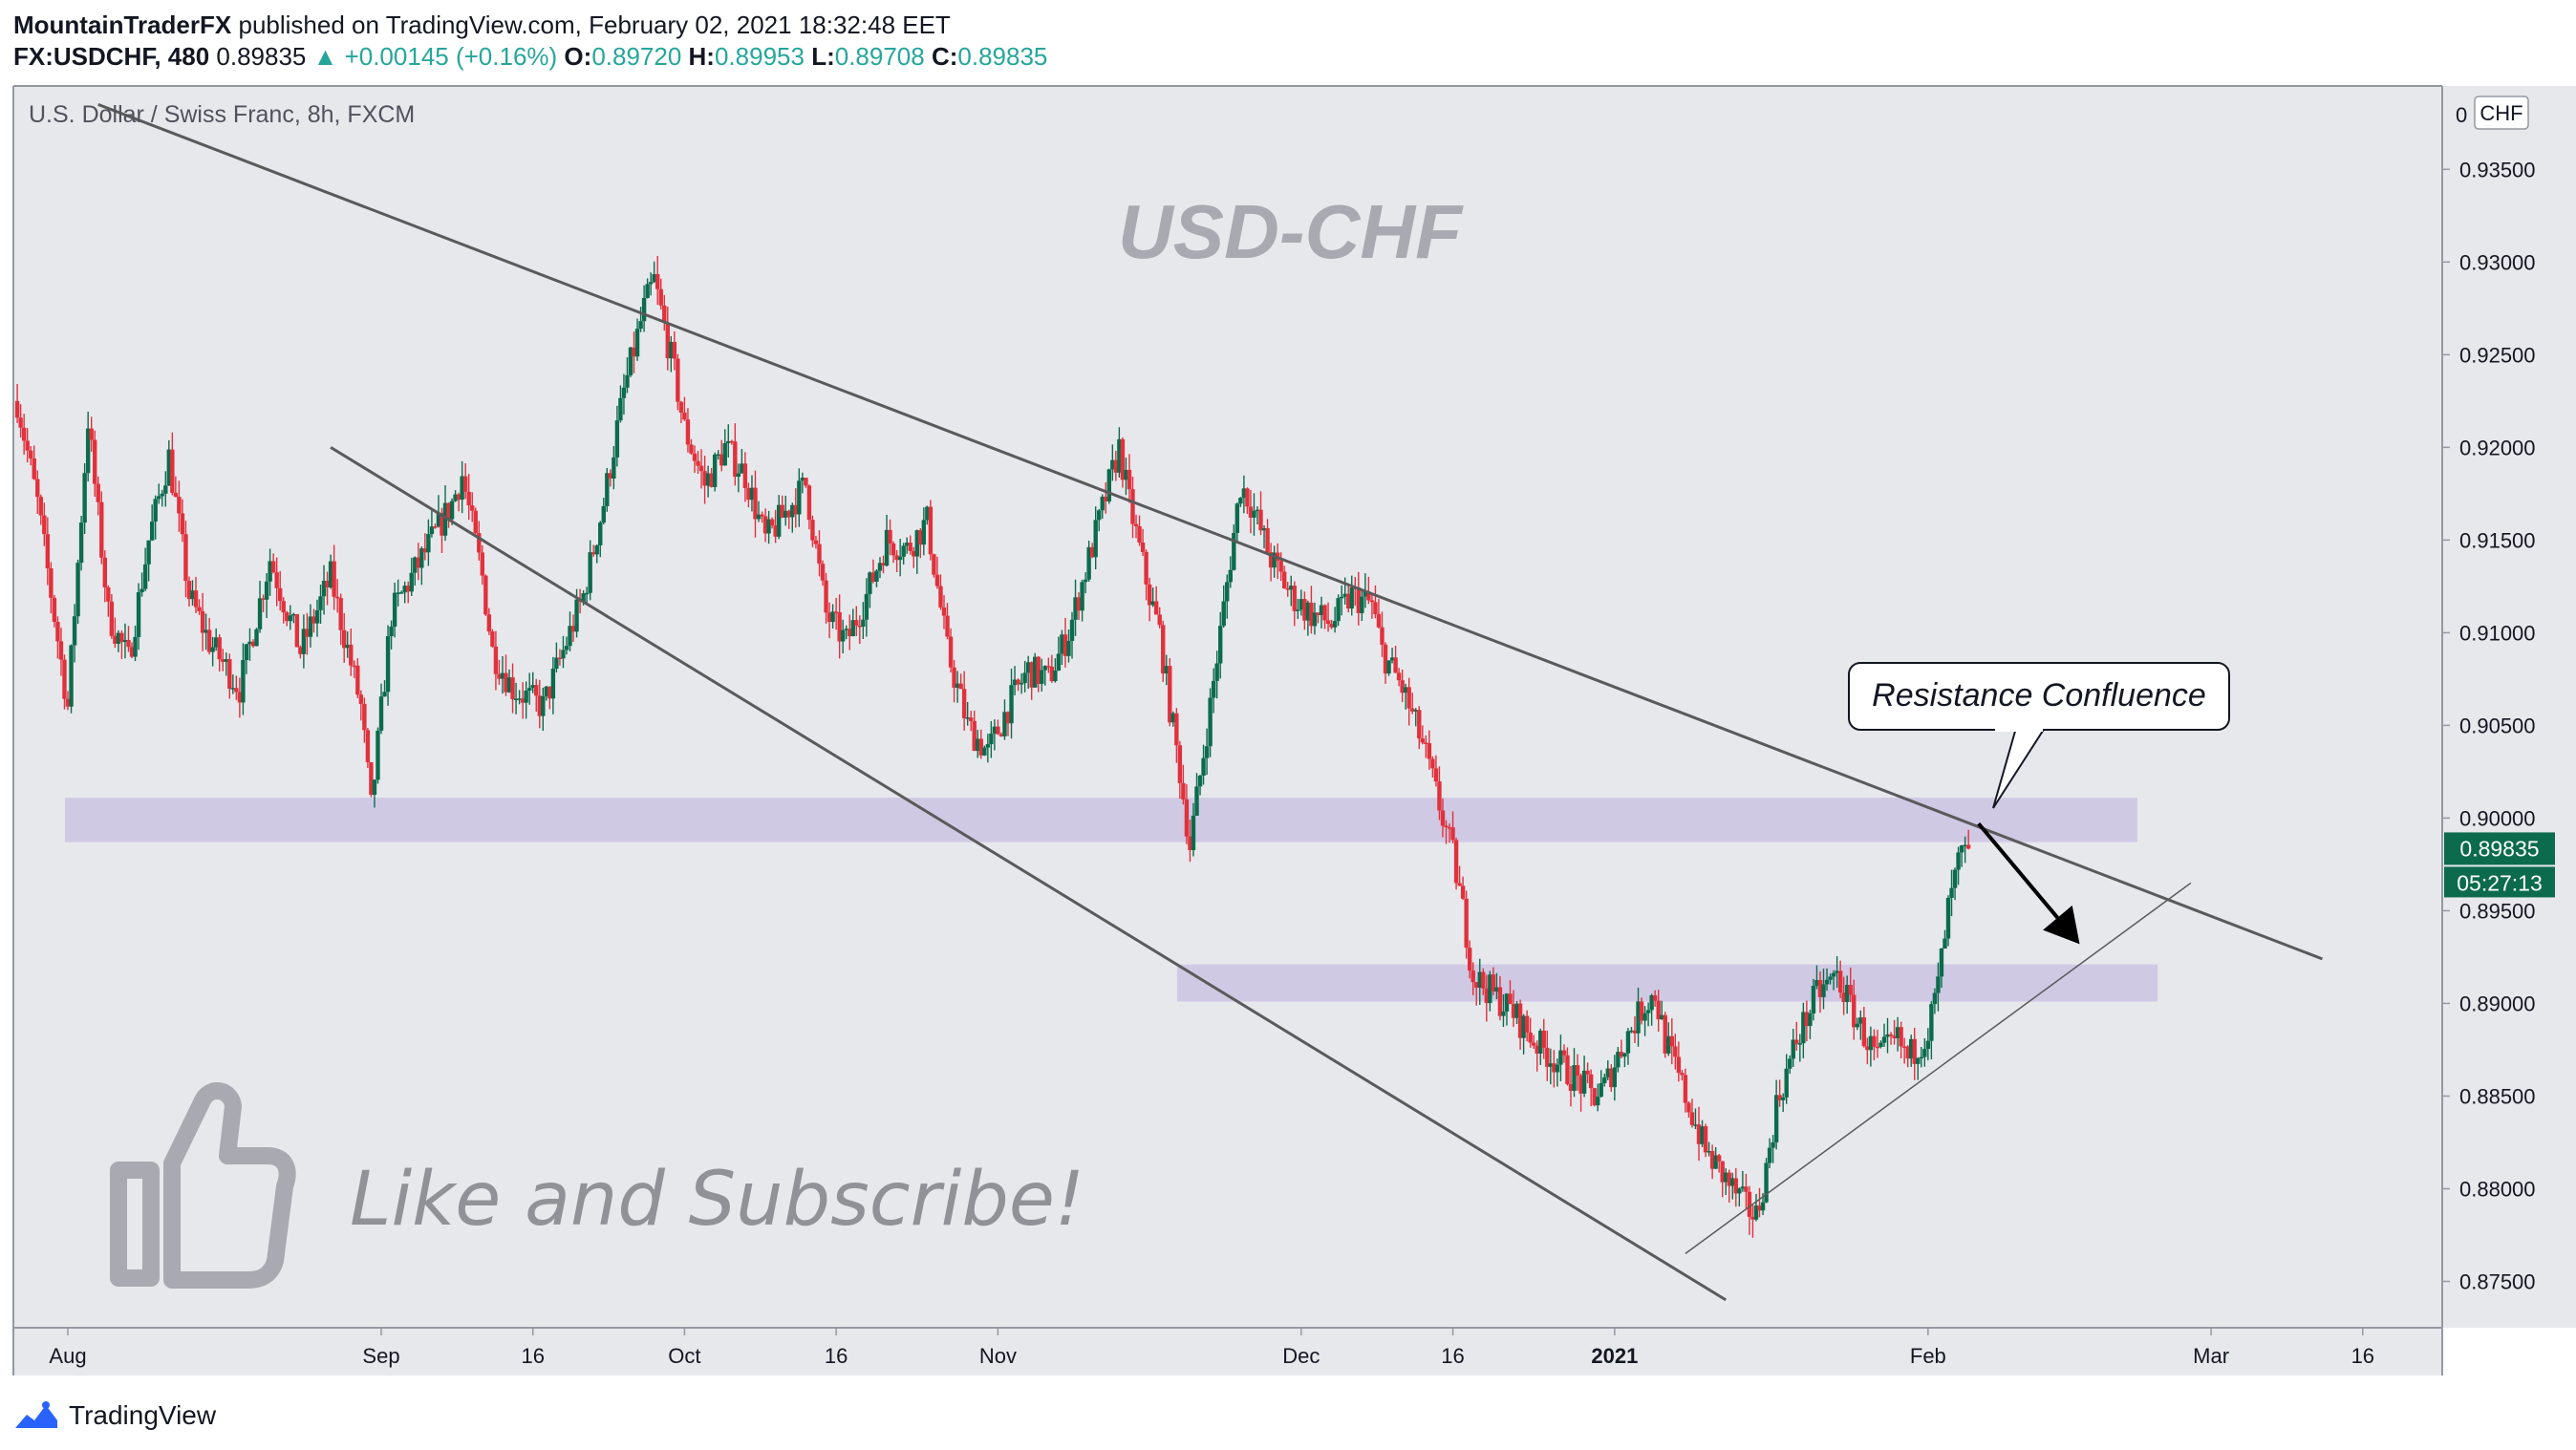 The height and width of the screenshot is (1450, 2576). What do you see at coordinates (111, 56) in the screenshot?
I see `symbol-label: FX:USDCHF, 480` at bounding box center [111, 56].